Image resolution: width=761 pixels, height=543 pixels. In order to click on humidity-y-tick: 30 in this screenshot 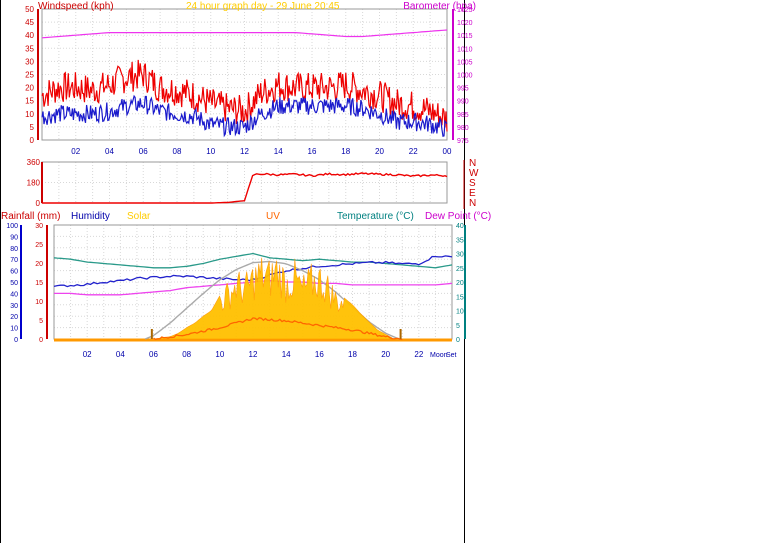, I will do `click(14, 306)`.